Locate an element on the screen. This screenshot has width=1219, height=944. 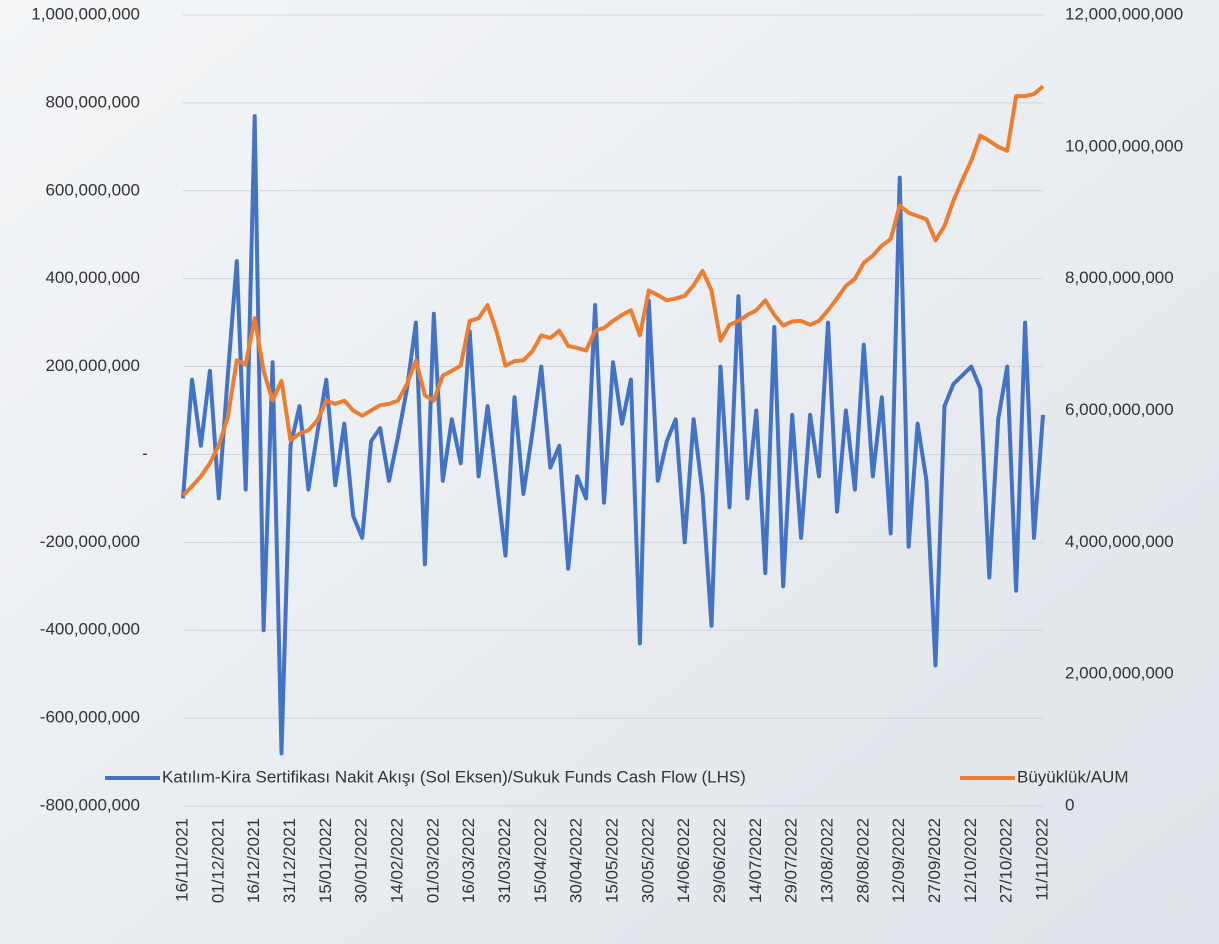
x-tick-label: 11/11/2022 is located at coordinates (1041, 859).